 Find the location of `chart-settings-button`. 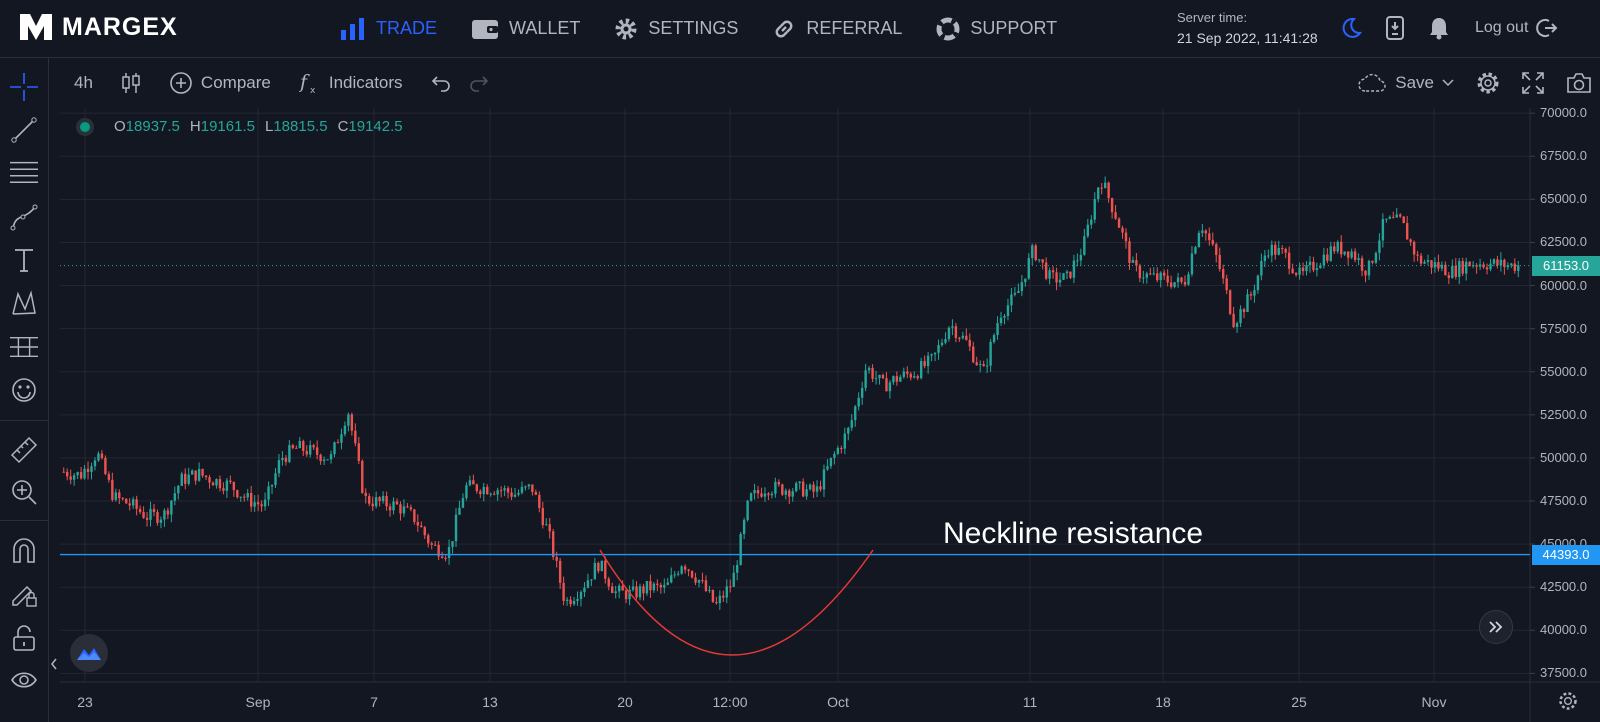

chart-settings-button is located at coordinates (1488, 83).